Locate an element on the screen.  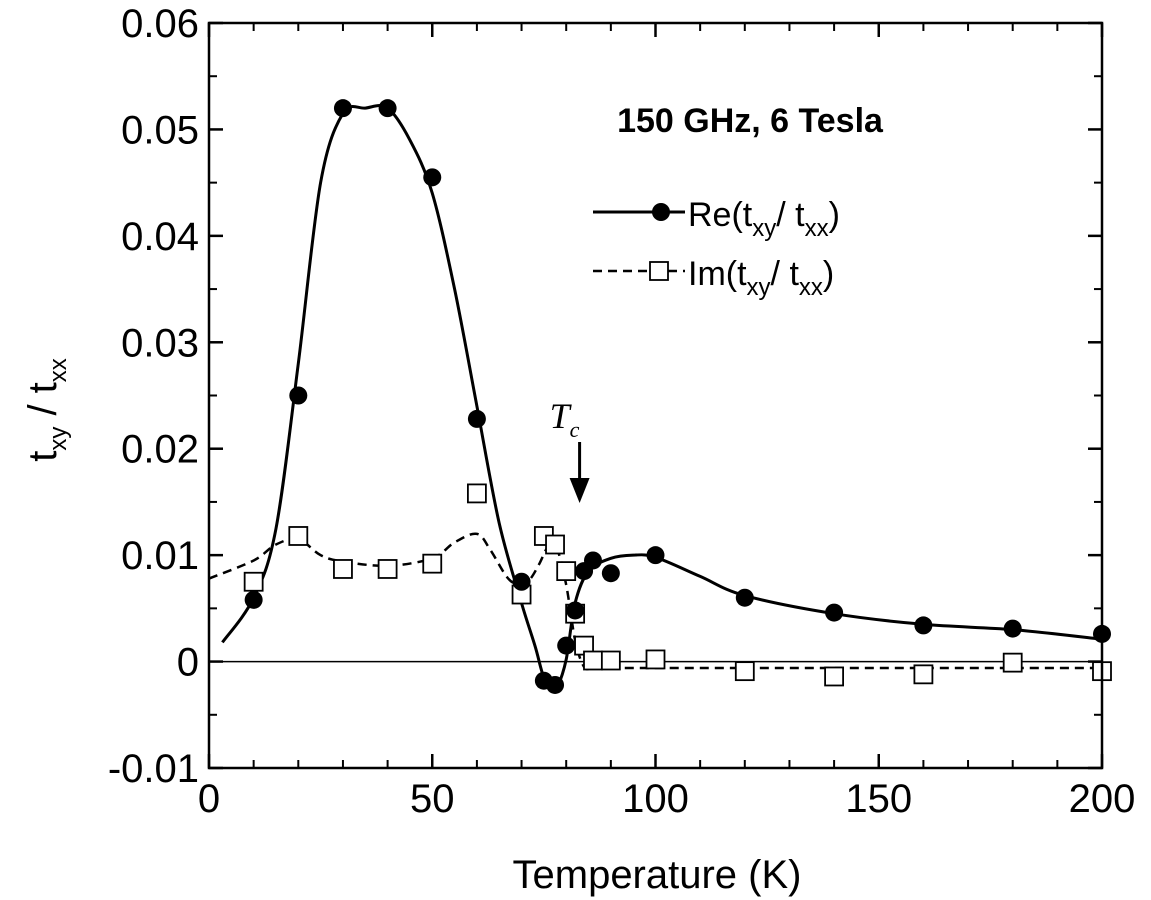
y-tick-label: 0.02 is located at coordinates (160, 450).